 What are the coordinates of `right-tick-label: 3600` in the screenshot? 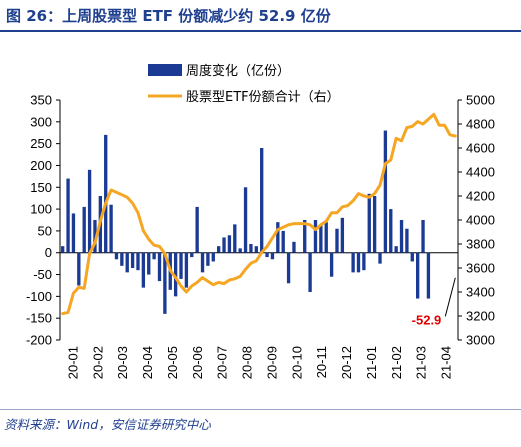 It's located at (480, 268).